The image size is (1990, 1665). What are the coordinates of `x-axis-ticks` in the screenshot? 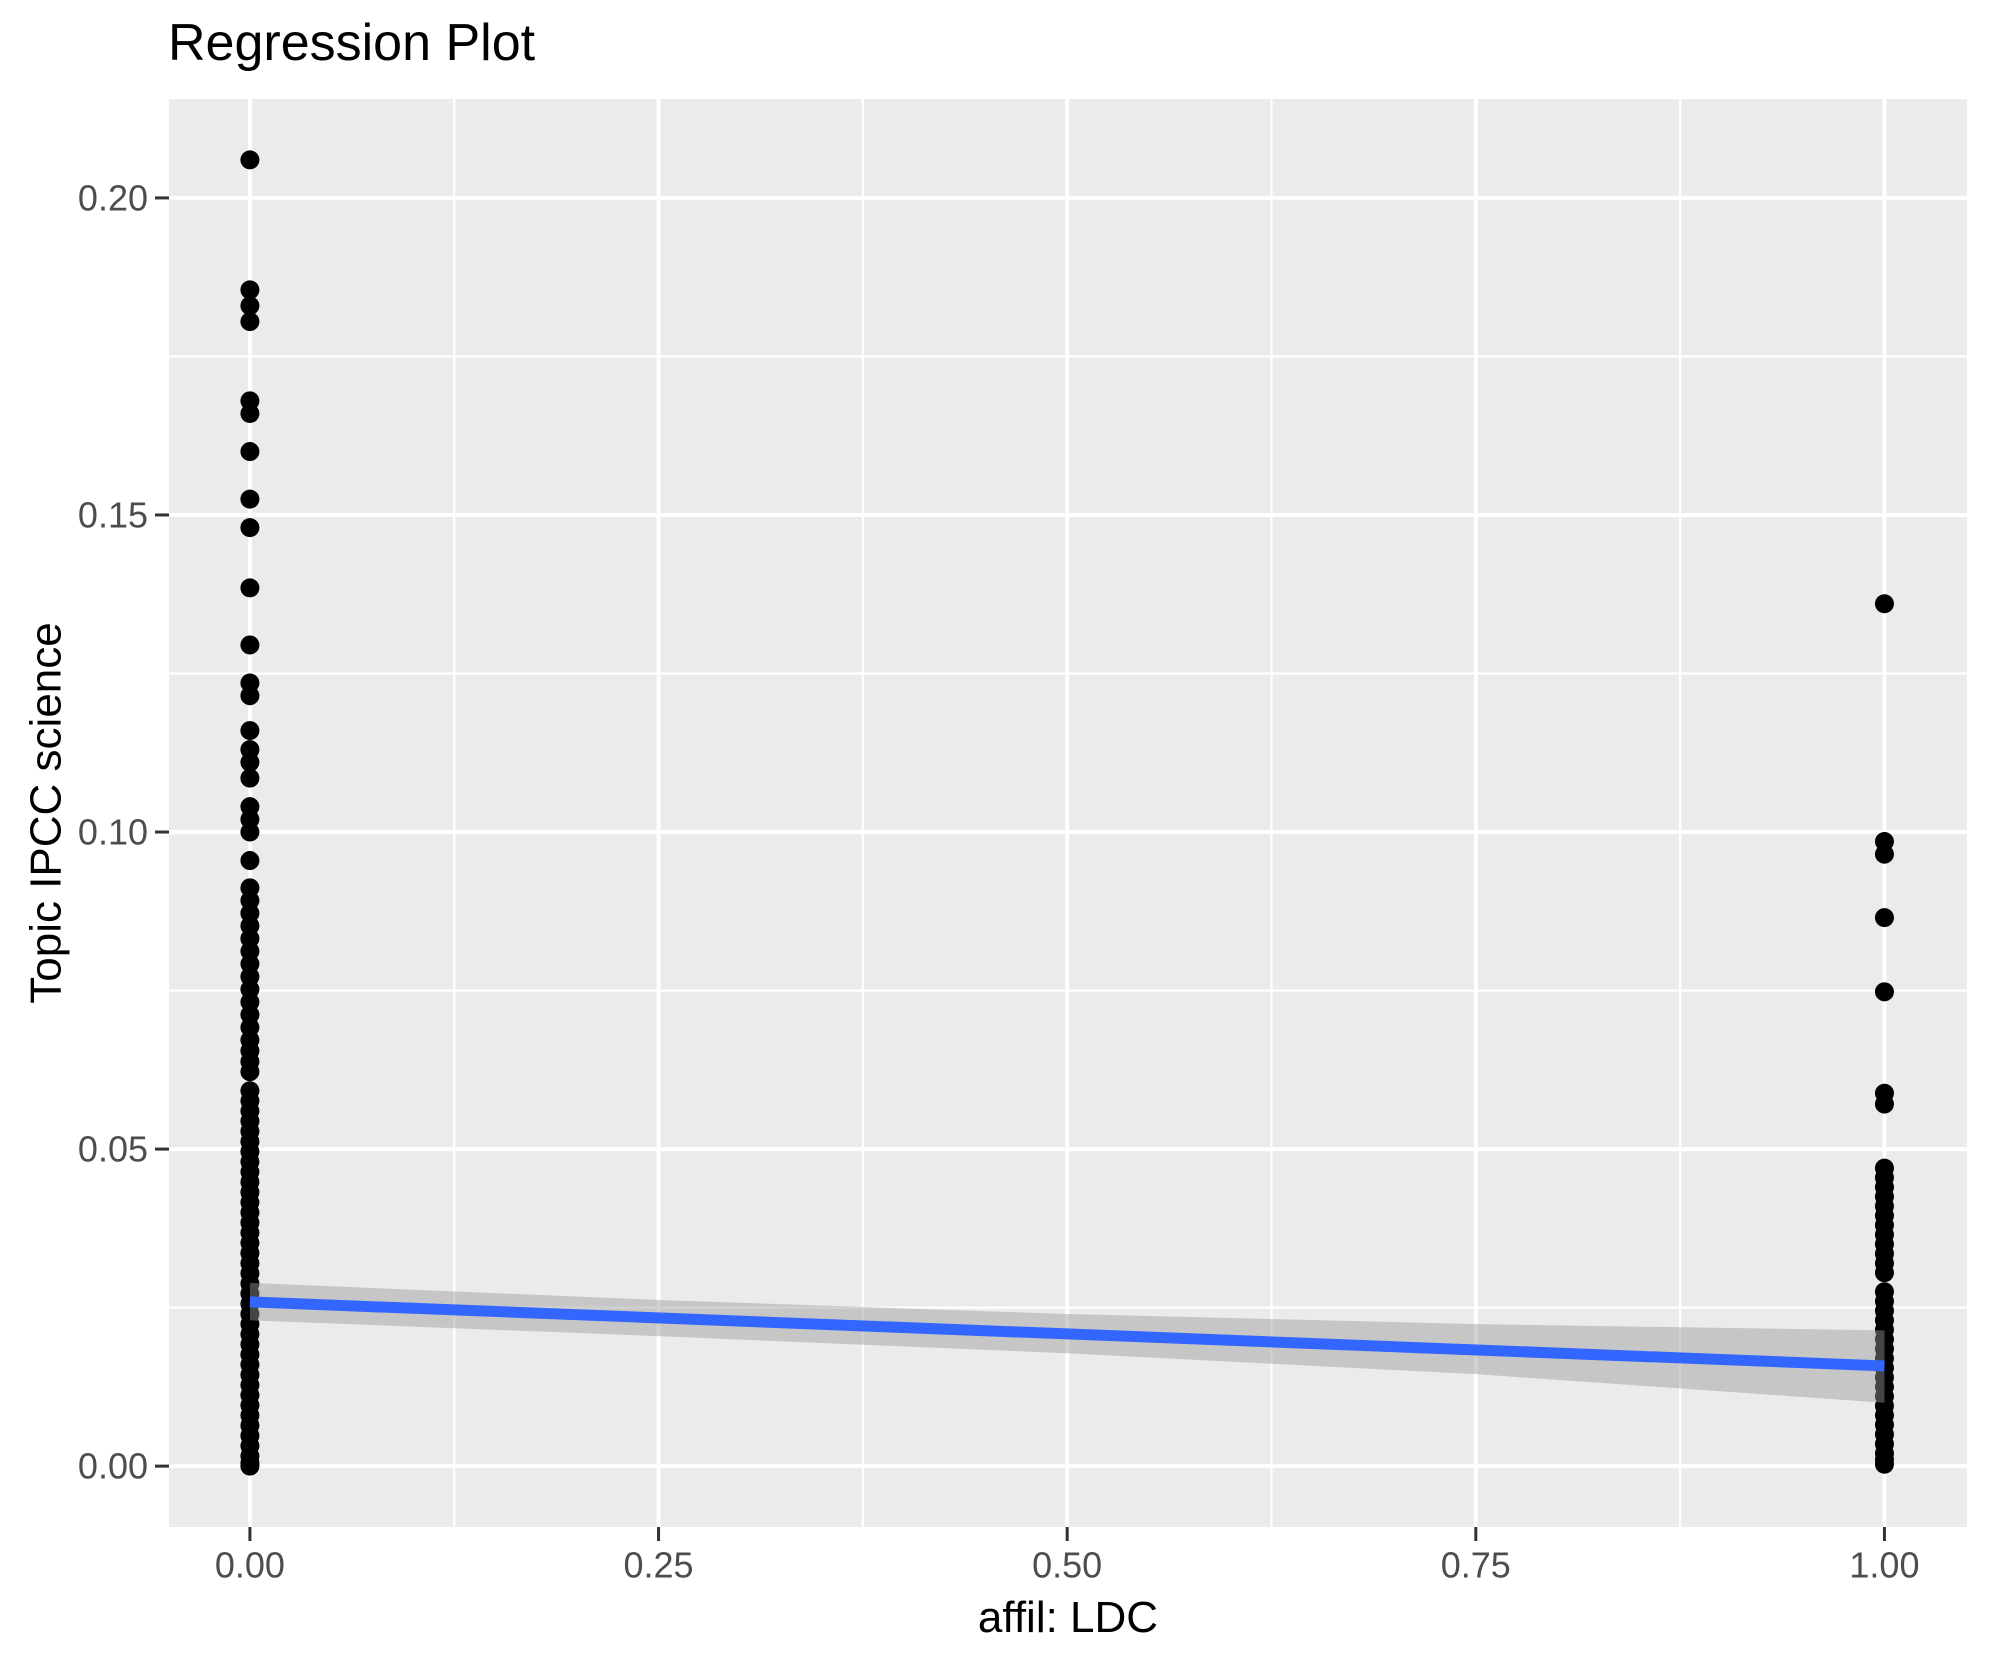 It's located at (1067, 1534).